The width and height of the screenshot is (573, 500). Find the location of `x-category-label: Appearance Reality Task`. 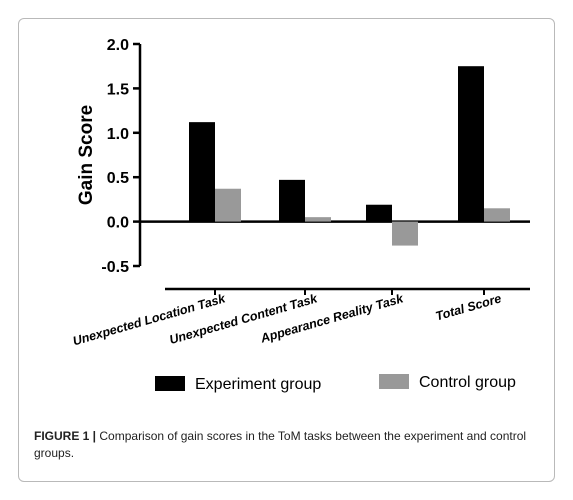

x-category-label: Appearance Reality Task is located at coordinates (332, 318).